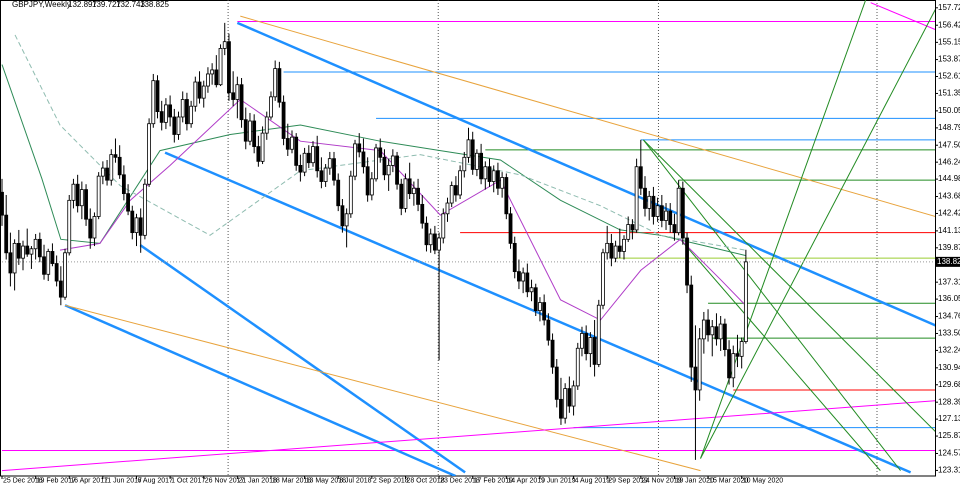 This screenshot has height=484, width=960. I want to click on x-tick-label: 19 Jan 2020, so click(694, 480).